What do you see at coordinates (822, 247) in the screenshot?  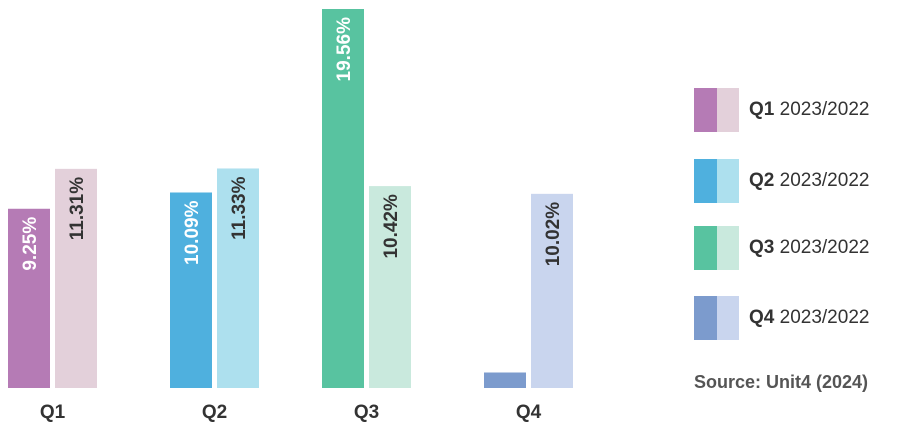 I see `legend-label-q3-text: 2023/2022` at bounding box center [822, 247].